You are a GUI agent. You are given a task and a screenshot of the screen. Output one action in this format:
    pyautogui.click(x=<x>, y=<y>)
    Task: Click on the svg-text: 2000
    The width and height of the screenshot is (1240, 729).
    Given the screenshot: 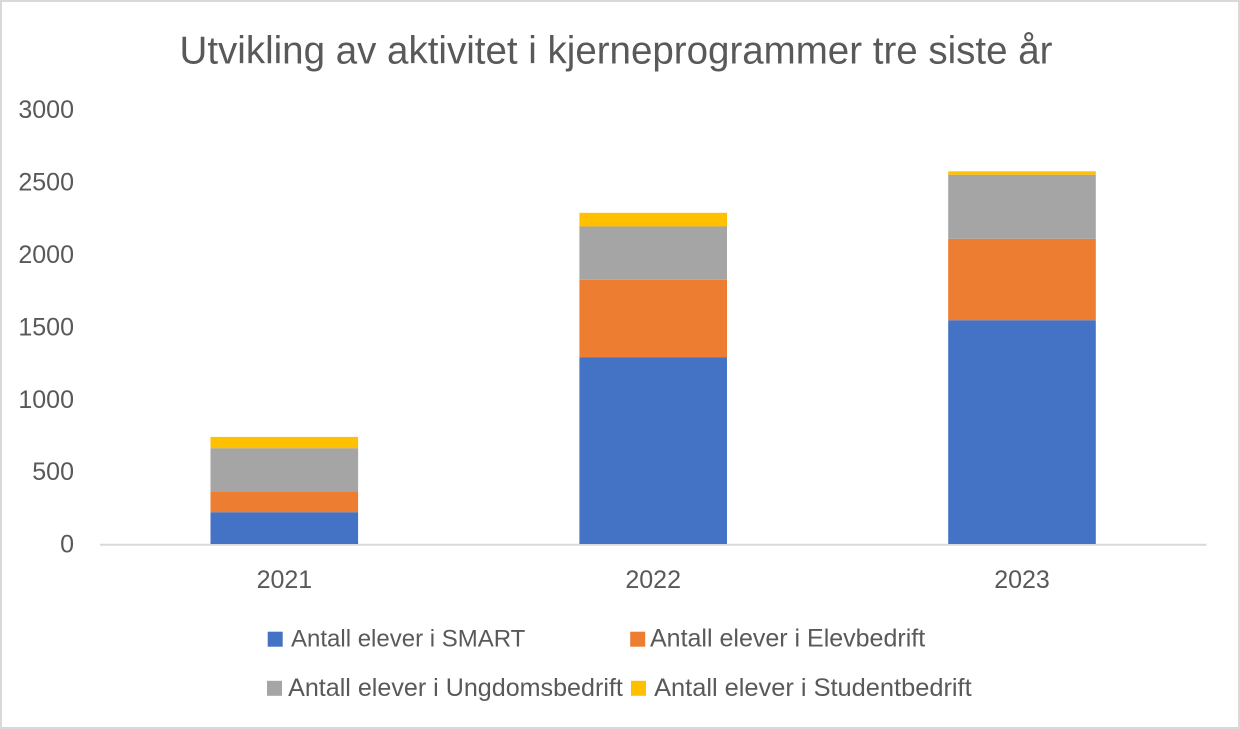 What is the action you would take?
    pyautogui.click(x=46, y=255)
    